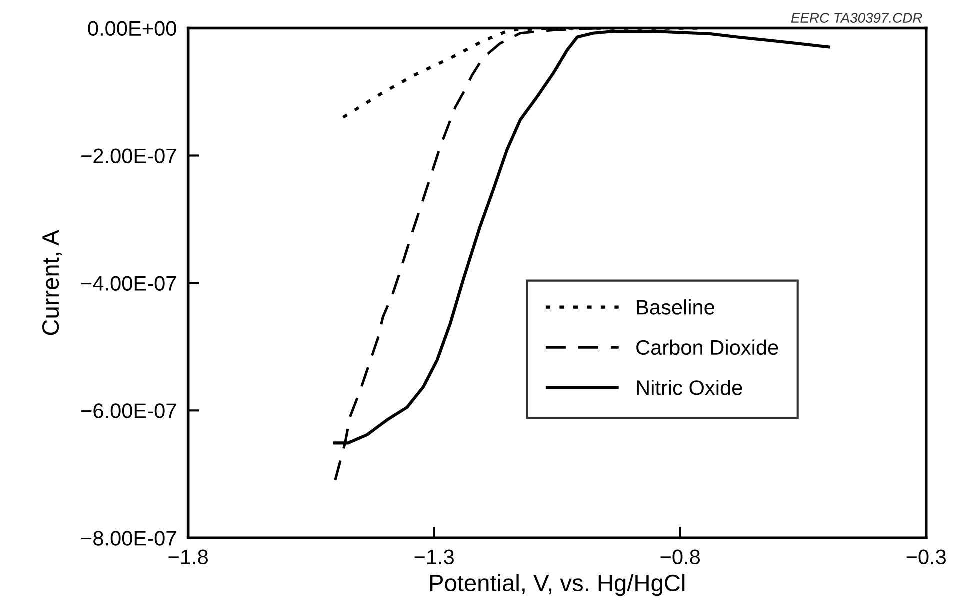 This screenshot has width=956, height=615. What do you see at coordinates (434, 557) in the screenshot?
I see `x-tick-label: −1.3` at bounding box center [434, 557].